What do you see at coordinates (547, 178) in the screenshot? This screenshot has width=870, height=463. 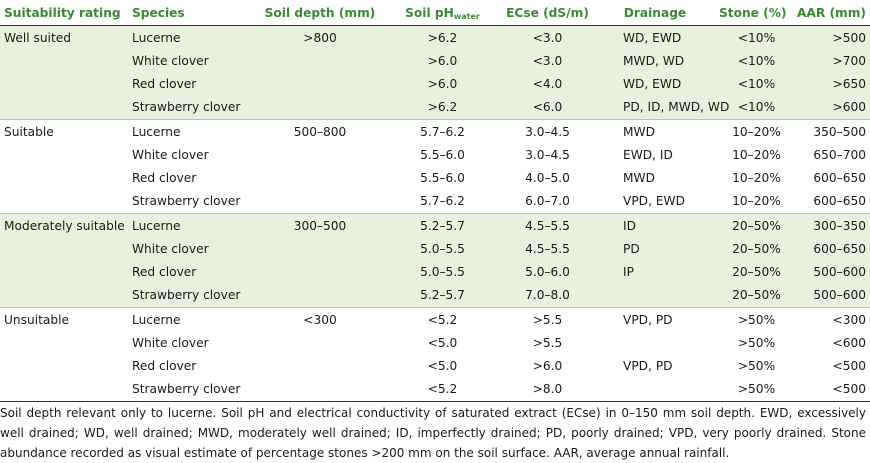 I see `cell-ecse: 4.0–5.0` at bounding box center [547, 178].